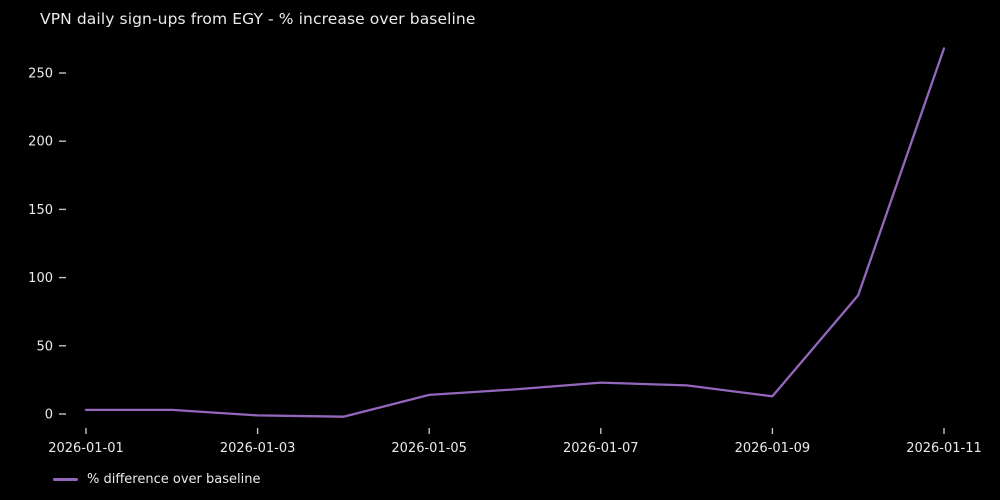 The image size is (1000, 500). Describe the element at coordinates (40, 210) in the screenshot. I see `y-tick-label: 150` at that location.